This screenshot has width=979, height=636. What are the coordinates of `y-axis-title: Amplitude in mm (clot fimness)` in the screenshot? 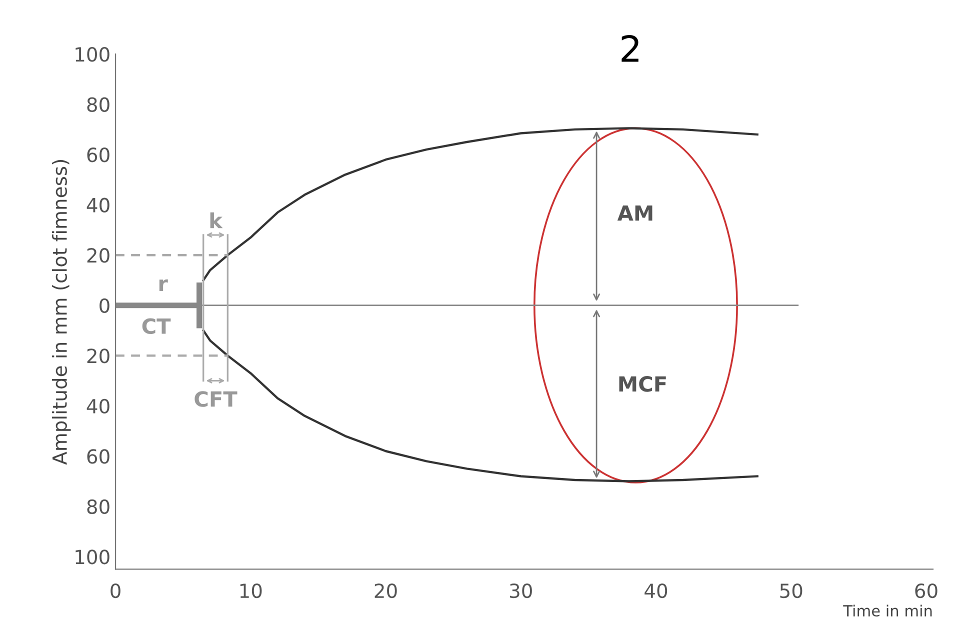 It's located at (61, 312).